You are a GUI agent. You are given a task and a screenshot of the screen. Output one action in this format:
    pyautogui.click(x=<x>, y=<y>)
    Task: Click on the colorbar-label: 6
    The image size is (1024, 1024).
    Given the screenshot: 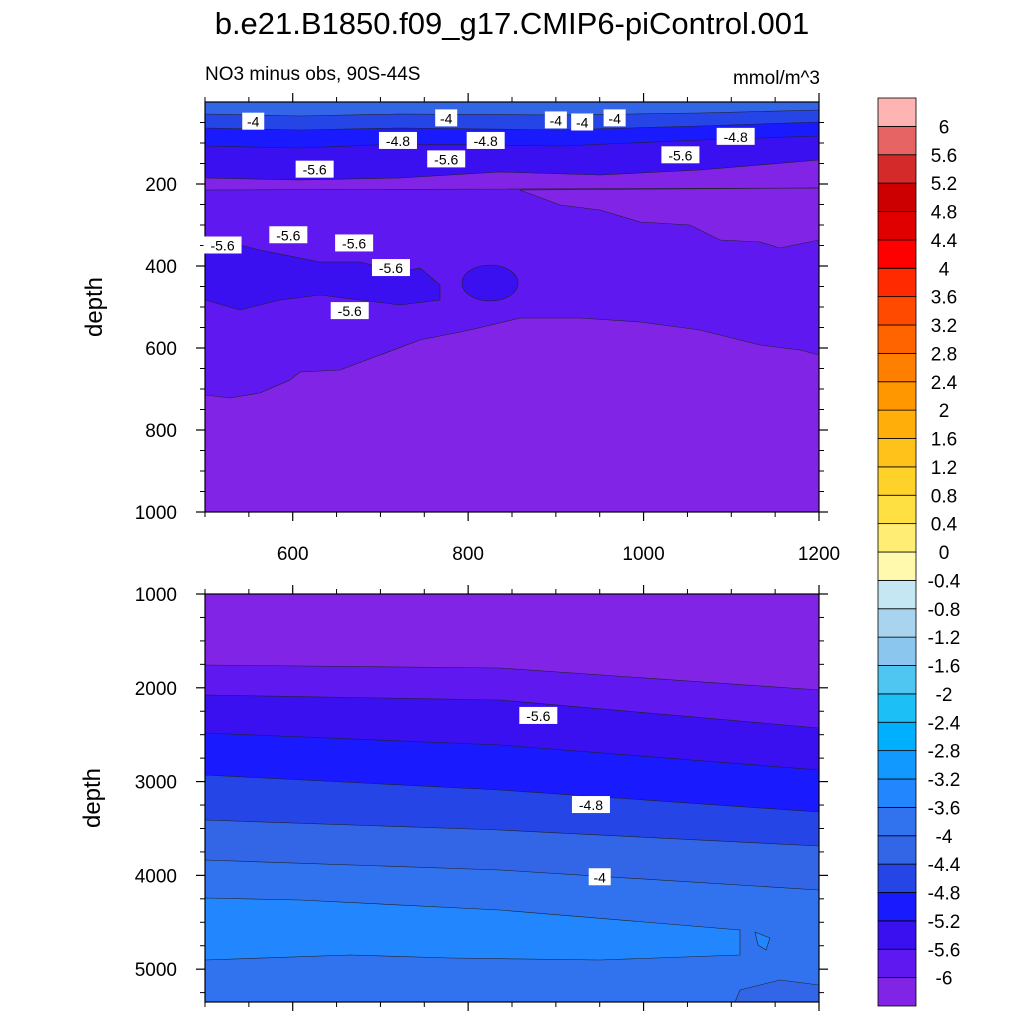 What is the action you would take?
    pyautogui.click(x=944, y=127)
    